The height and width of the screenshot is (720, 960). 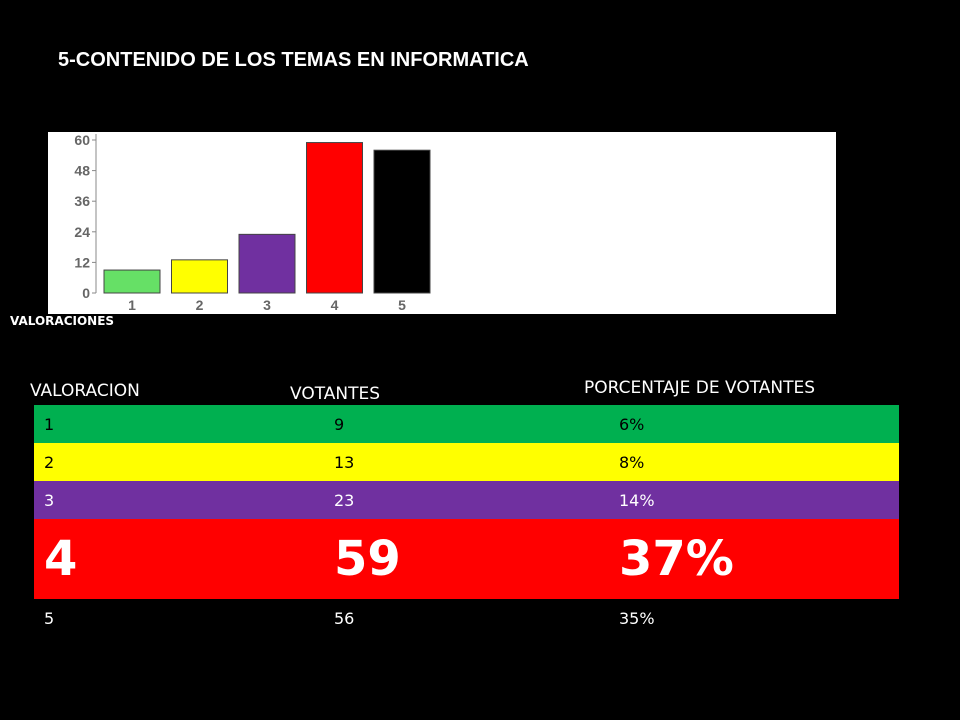 I want to click on y-tick-label: 48, so click(x=82, y=171).